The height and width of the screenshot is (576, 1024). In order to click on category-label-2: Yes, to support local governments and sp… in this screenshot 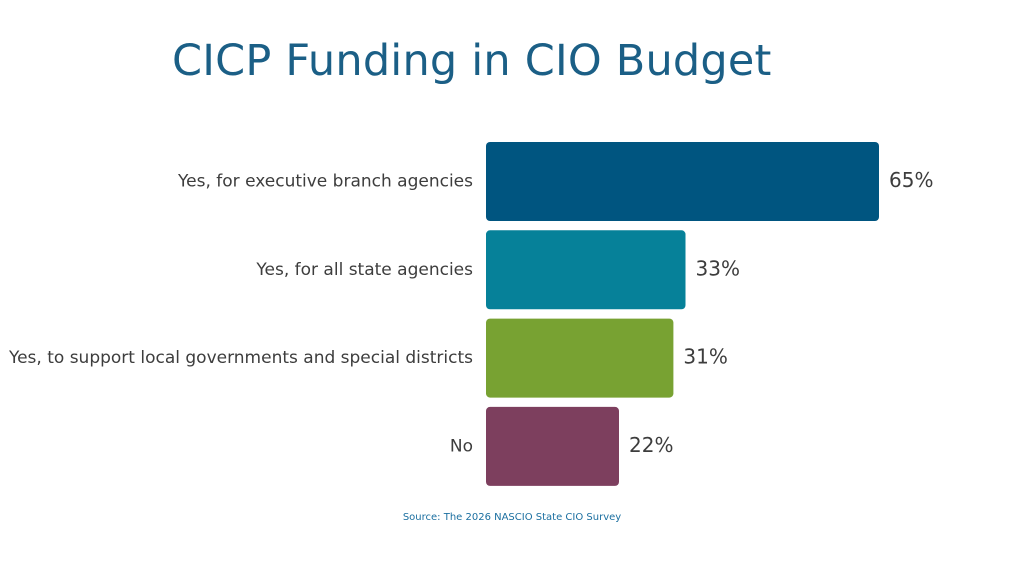, I will do `click(240, 358)`.